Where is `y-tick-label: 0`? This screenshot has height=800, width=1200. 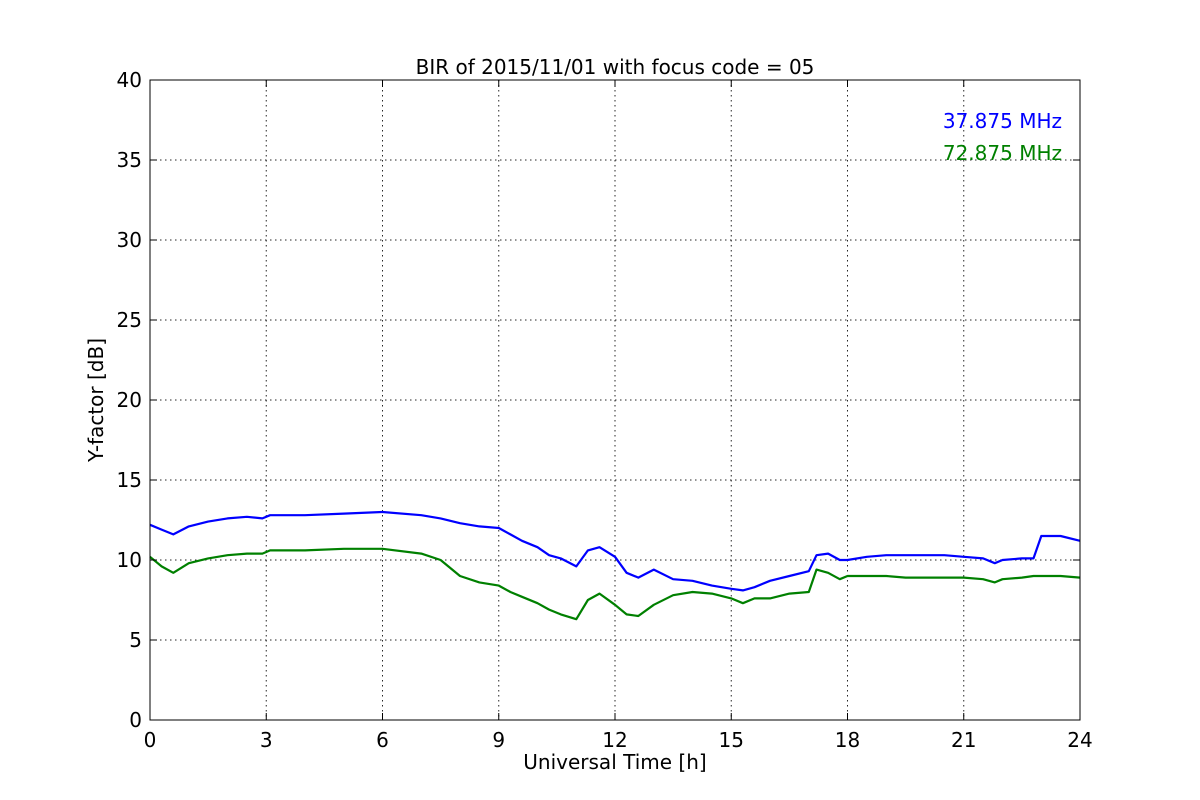
y-tick-label: 0 is located at coordinates (135, 720).